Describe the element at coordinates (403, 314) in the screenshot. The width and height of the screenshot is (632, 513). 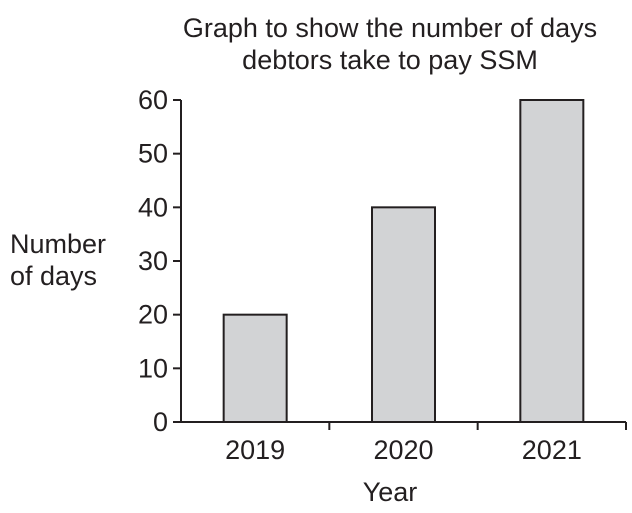
I see `bar-2020` at that location.